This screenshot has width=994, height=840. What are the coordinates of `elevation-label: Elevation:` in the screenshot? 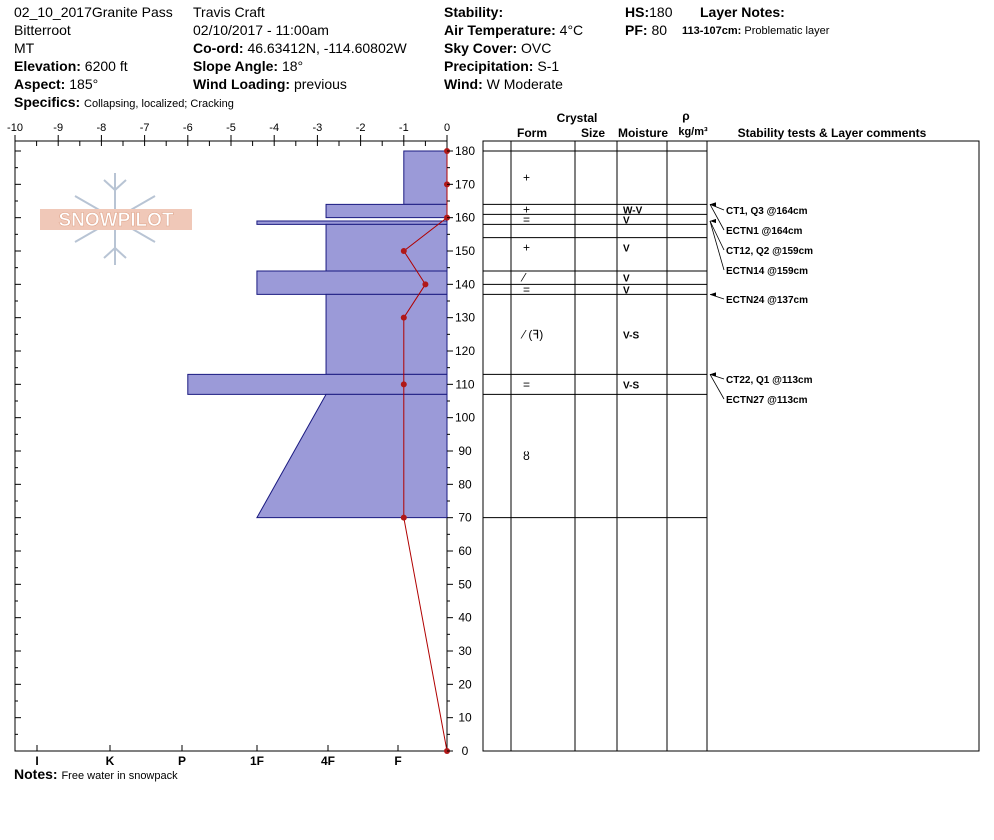 It's located at (47, 66).